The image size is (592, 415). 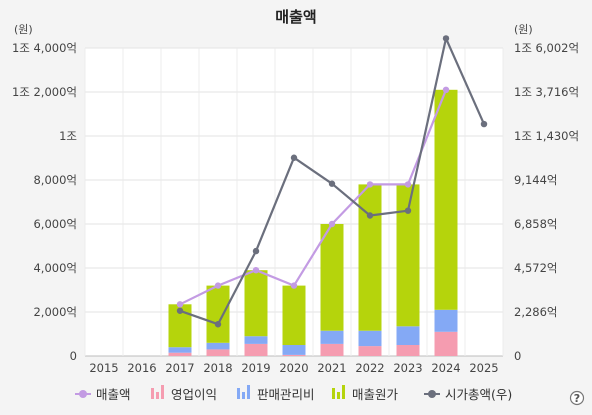 What do you see at coordinates (23, 29) in the screenshot?
I see `left-axis-unit: (원)` at bounding box center [23, 29].